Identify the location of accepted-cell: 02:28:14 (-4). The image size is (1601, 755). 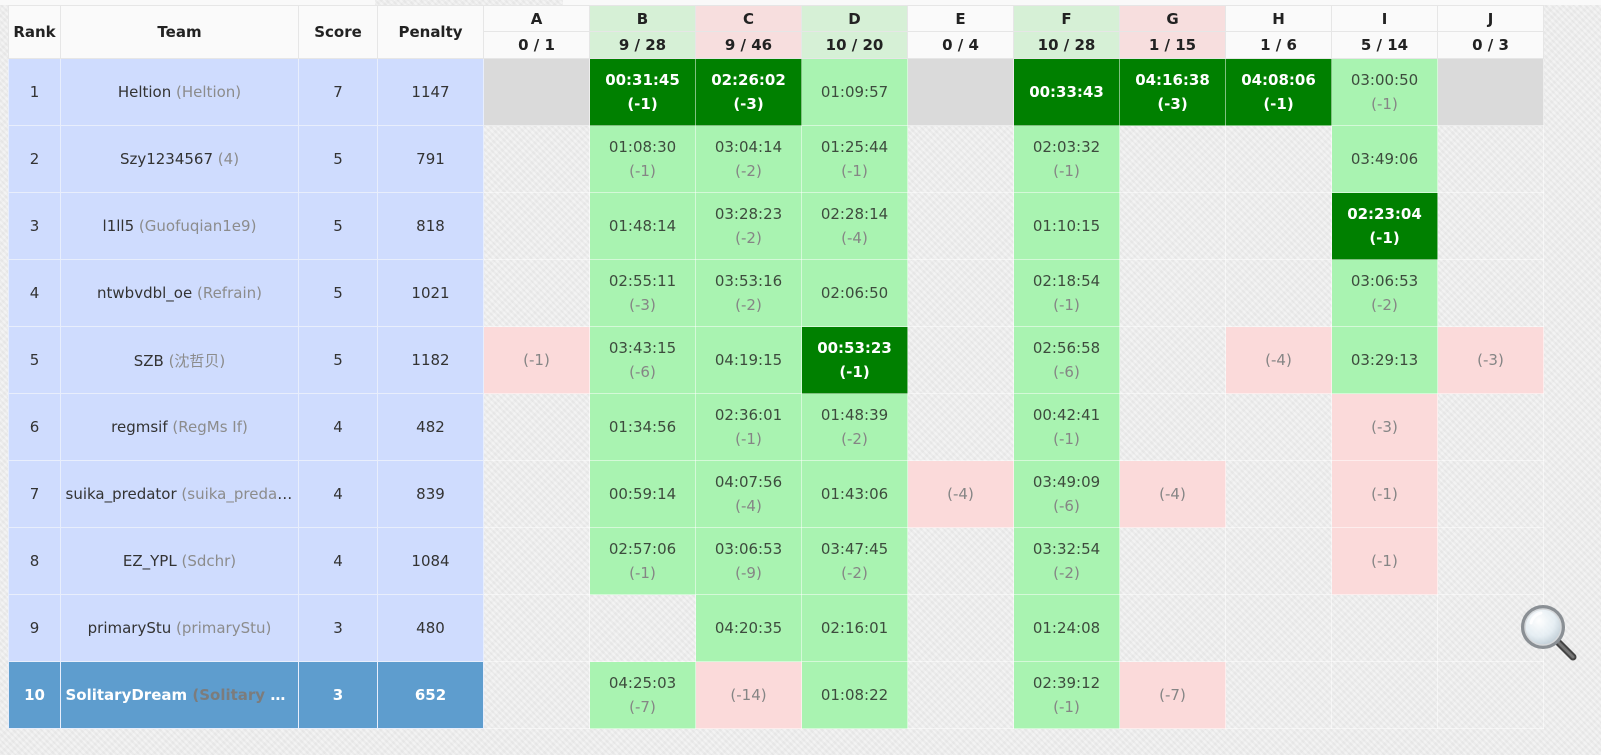
(854, 226).